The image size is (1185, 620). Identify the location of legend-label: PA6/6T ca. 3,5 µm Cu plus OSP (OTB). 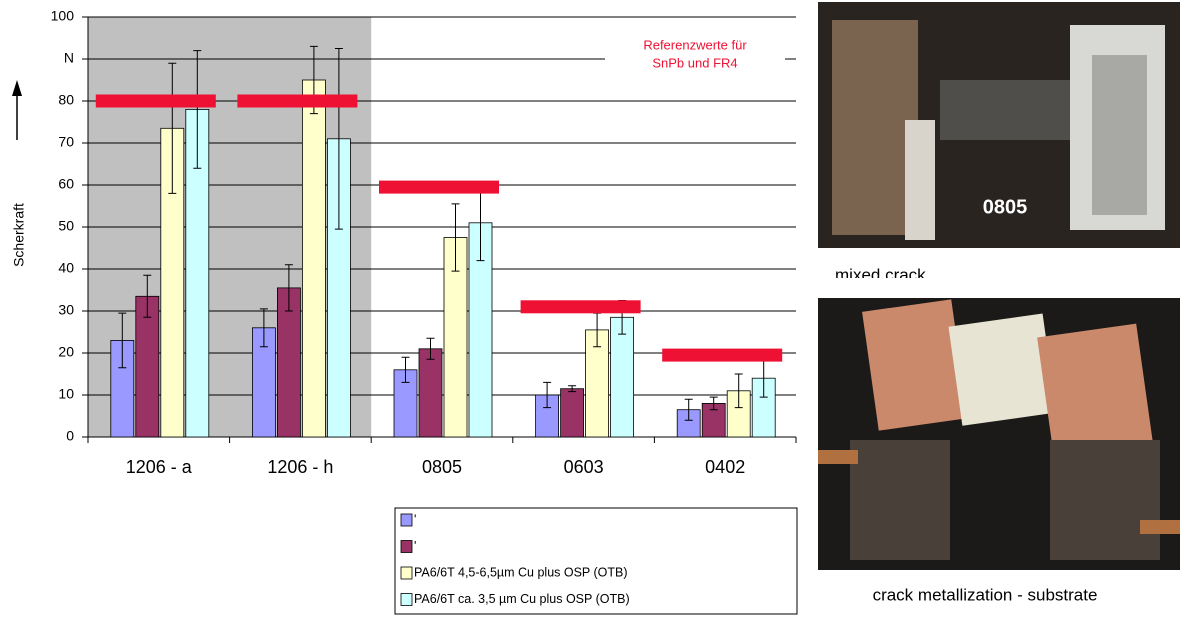
(522, 599).